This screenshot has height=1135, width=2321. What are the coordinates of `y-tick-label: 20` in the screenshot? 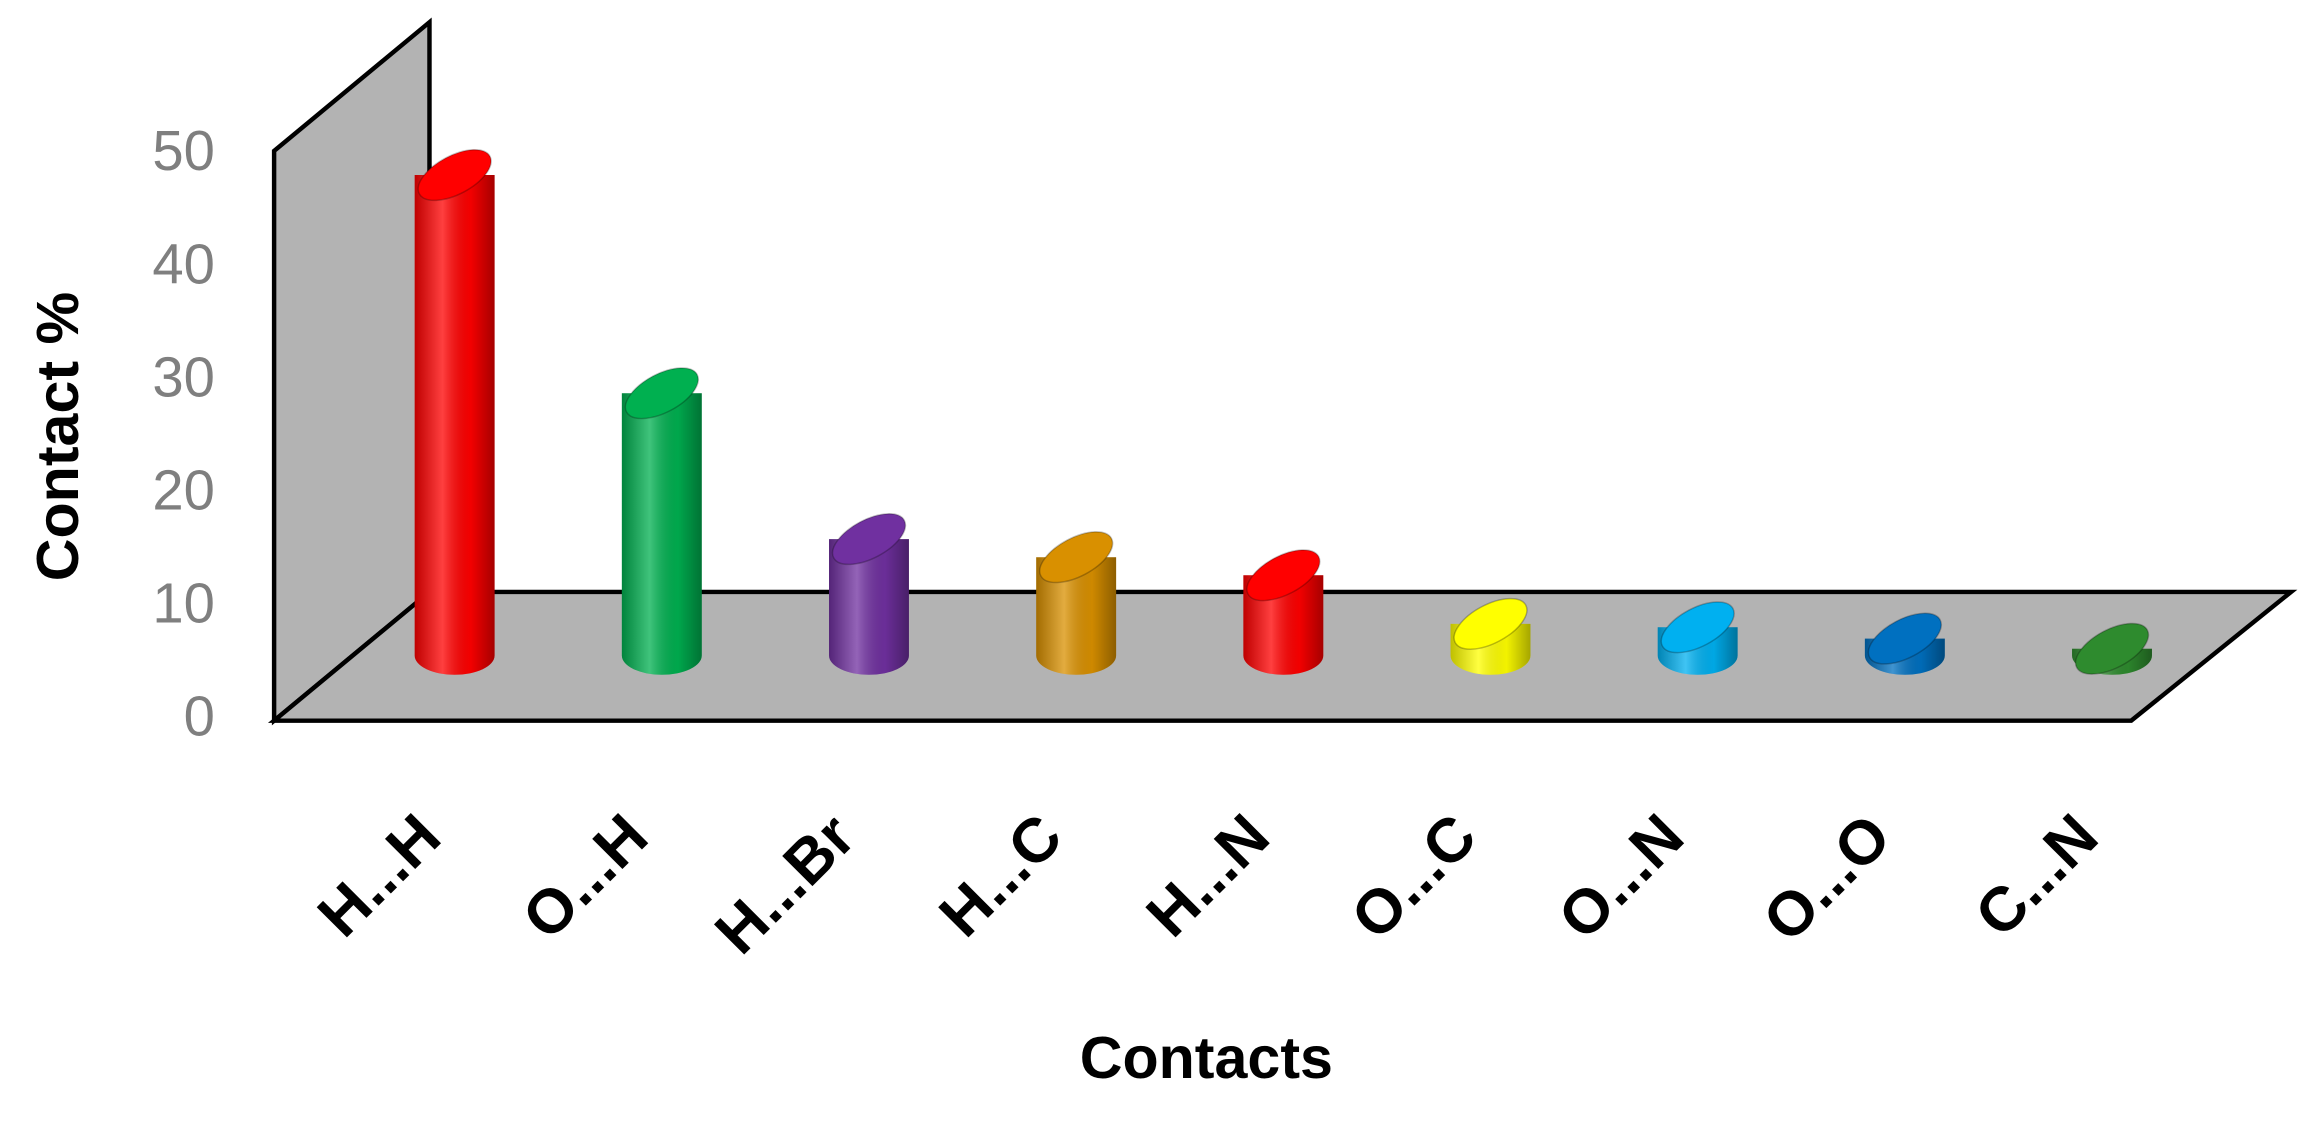 It's located at (183, 489).